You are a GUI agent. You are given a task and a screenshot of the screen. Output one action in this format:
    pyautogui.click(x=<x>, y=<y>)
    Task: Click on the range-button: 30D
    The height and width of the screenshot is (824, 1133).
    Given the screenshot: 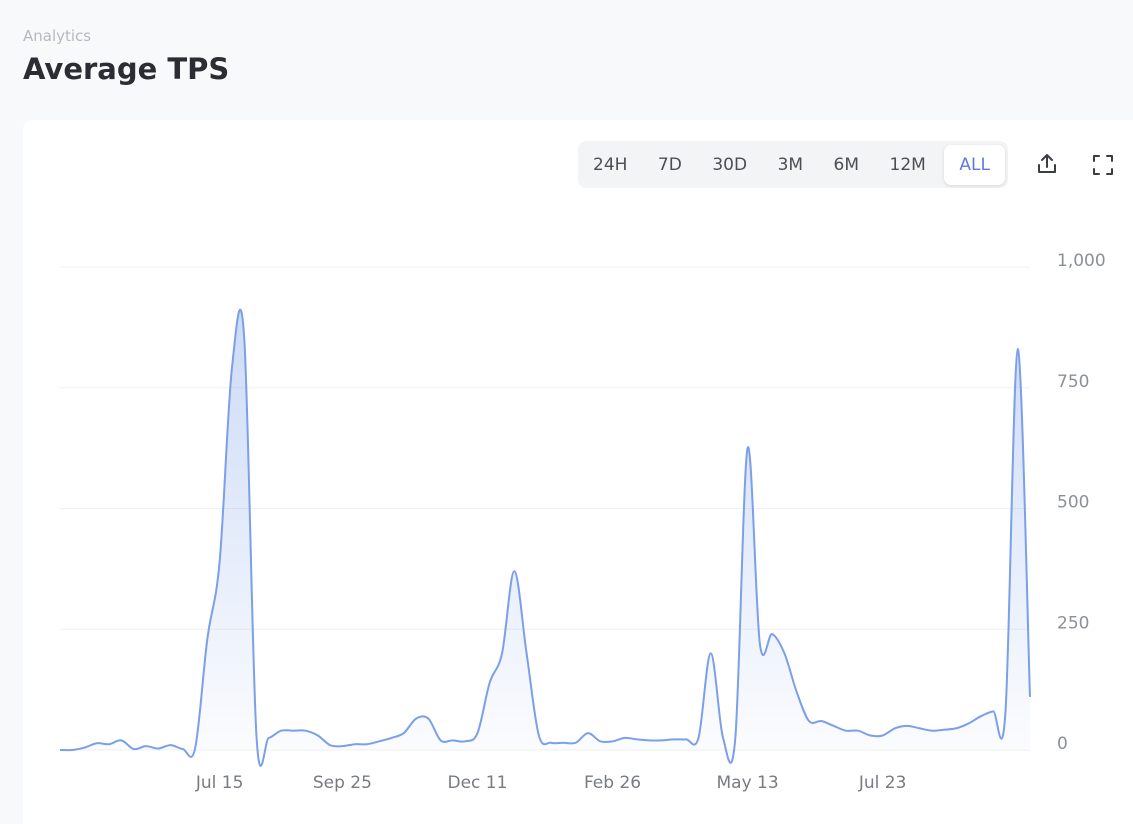 What is the action you would take?
    pyautogui.click(x=730, y=164)
    